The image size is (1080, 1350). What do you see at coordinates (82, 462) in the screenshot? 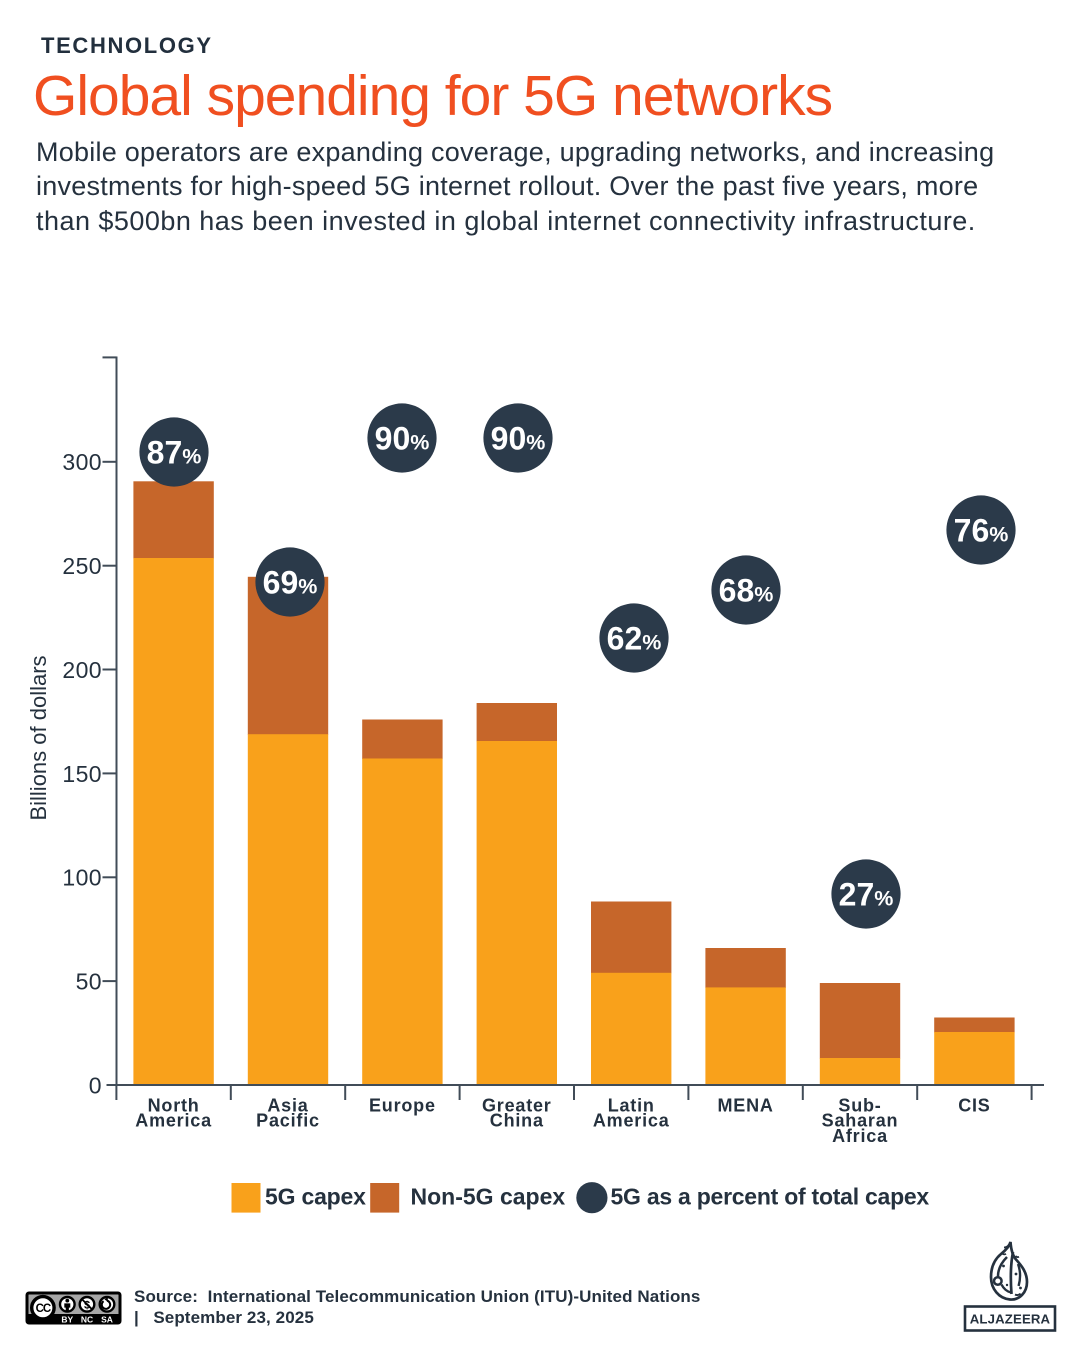
I see `svg-text: 300` at bounding box center [82, 462].